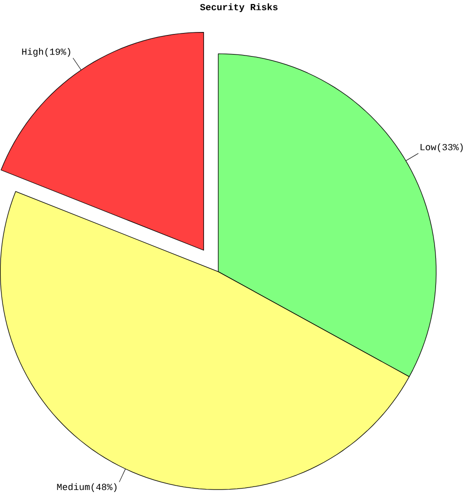  I want to click on data-label: (48%), so click(104, 487).